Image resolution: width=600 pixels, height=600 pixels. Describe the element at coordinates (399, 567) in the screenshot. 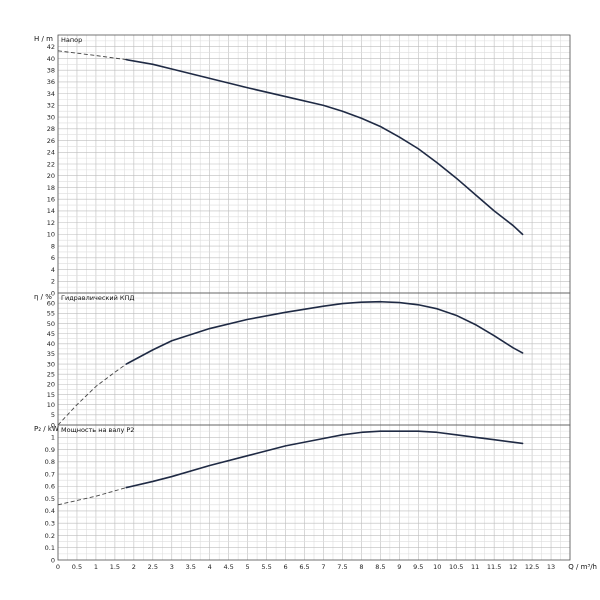

I see `x-tick-label: 9` at that location.